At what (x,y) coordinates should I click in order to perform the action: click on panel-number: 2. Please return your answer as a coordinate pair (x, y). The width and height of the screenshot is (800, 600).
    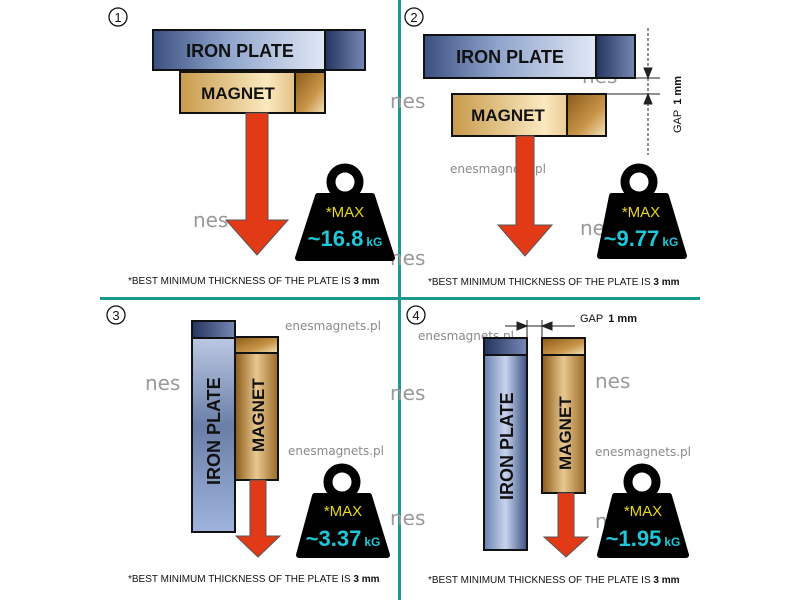
    Looking at the image, I should click on (413, 17).